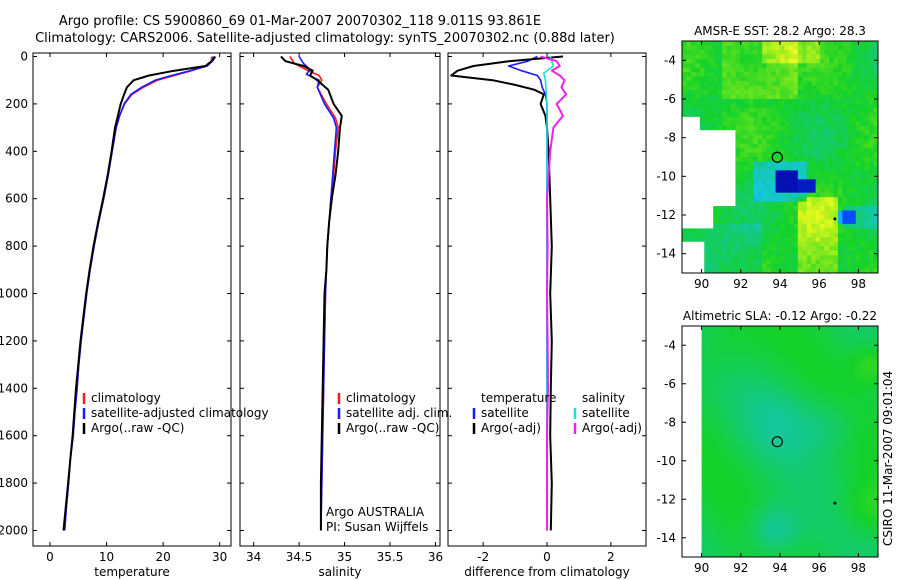  Describe the element at coordinates (131, 572) in the screenshot. I see `temperature-x-axis-label: temperature` at that location.